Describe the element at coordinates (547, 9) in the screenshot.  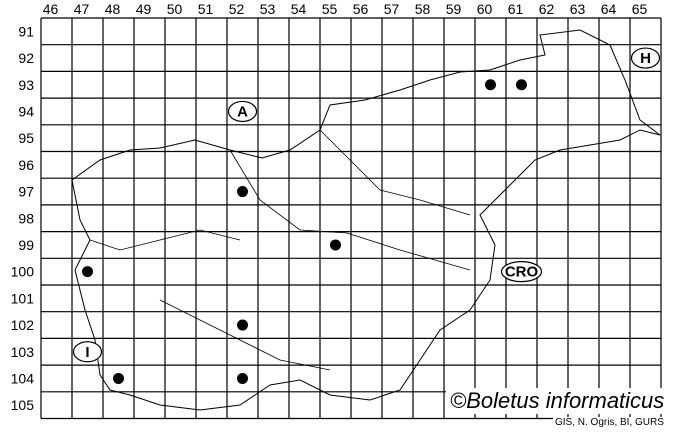
I see `column-label: 62` at that location.